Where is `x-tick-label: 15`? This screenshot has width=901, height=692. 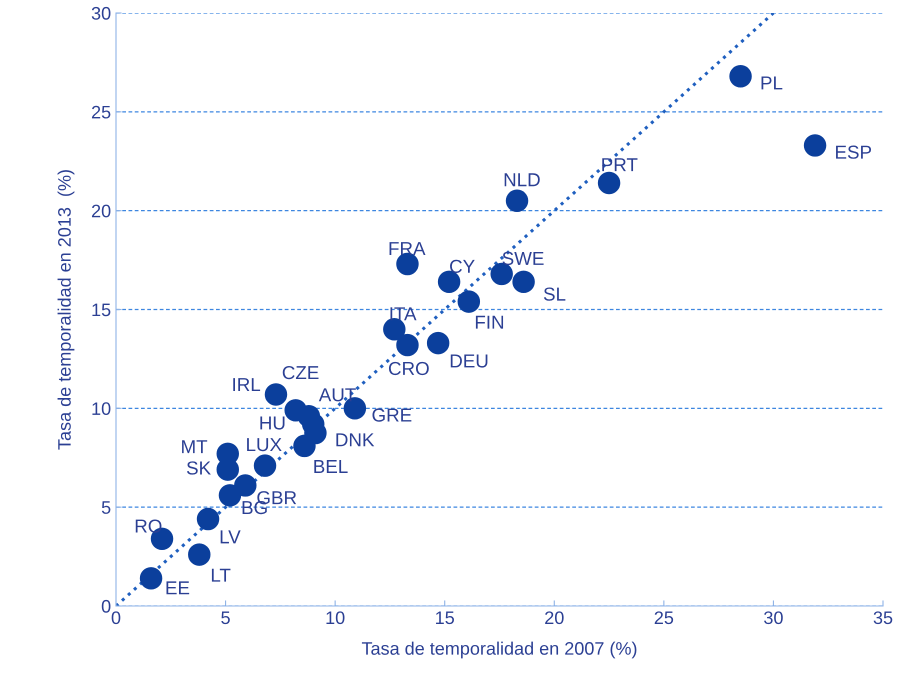 x-tick-label: 15 is located at coordinates (445, 618).